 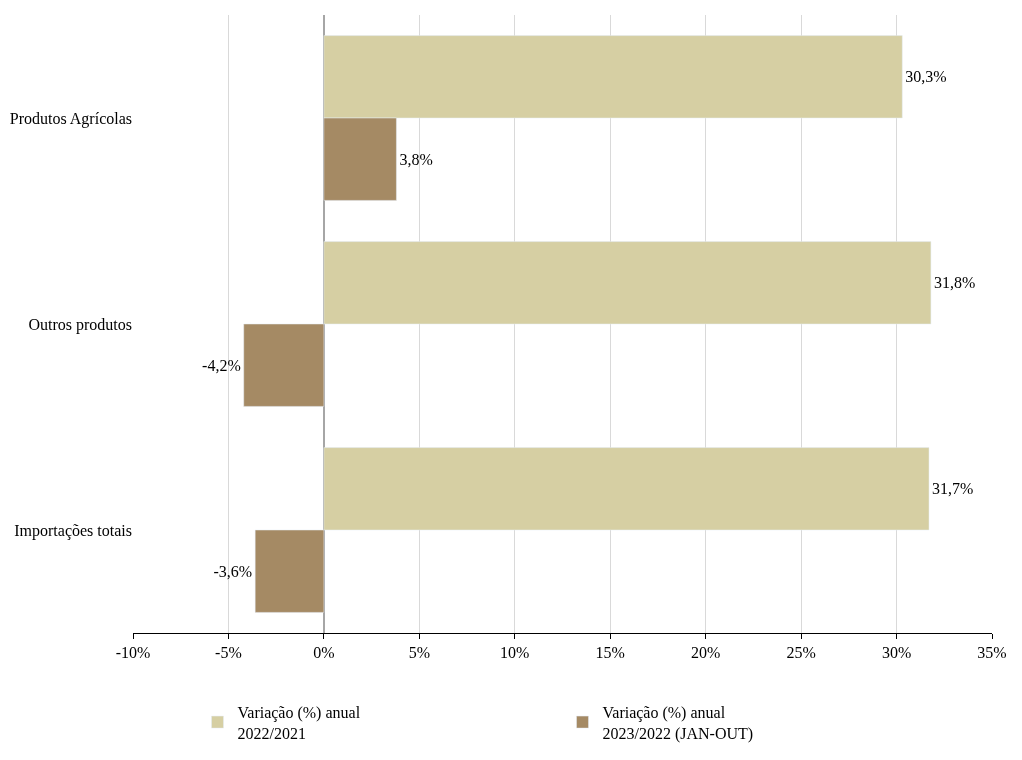 I want to click on data-label: -4,2%, so click(x=221, y=365).